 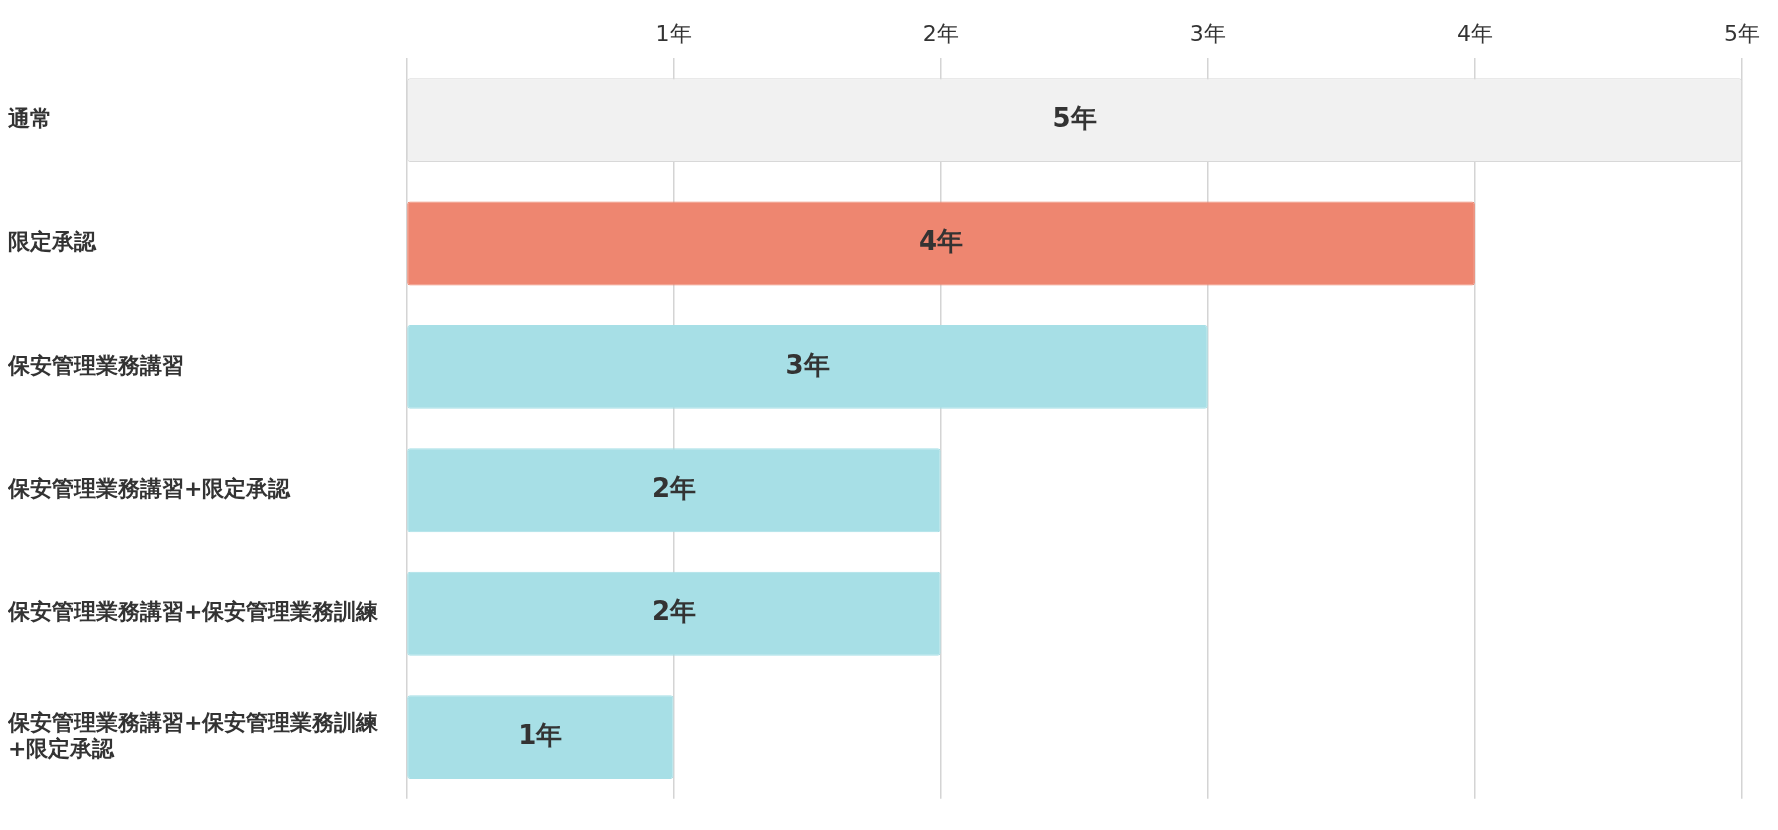 What do you see at coordinates (52, 242) in the screenshot?
I see `y-tick-label: 限定承認` at bounding box center [52, 242].